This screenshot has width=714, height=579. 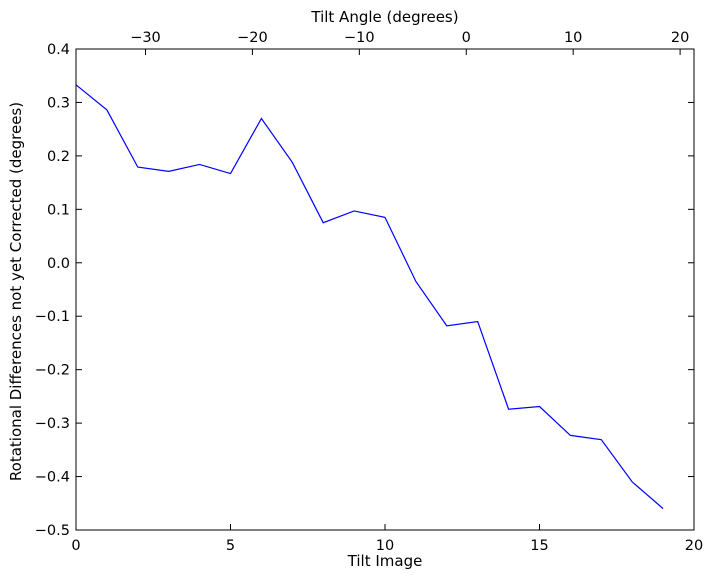 What do you see at coordinates (145, 38) in the screenshot?
I see `top-x-tick-label: −30` at bounding box center [145, 38].